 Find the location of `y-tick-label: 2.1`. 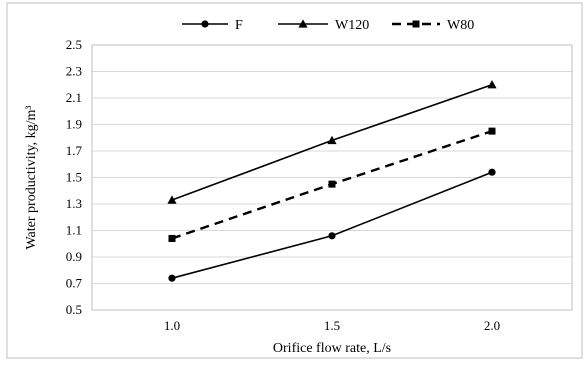

y-tick-label: 2.1 is located at coordinates (74, 97).